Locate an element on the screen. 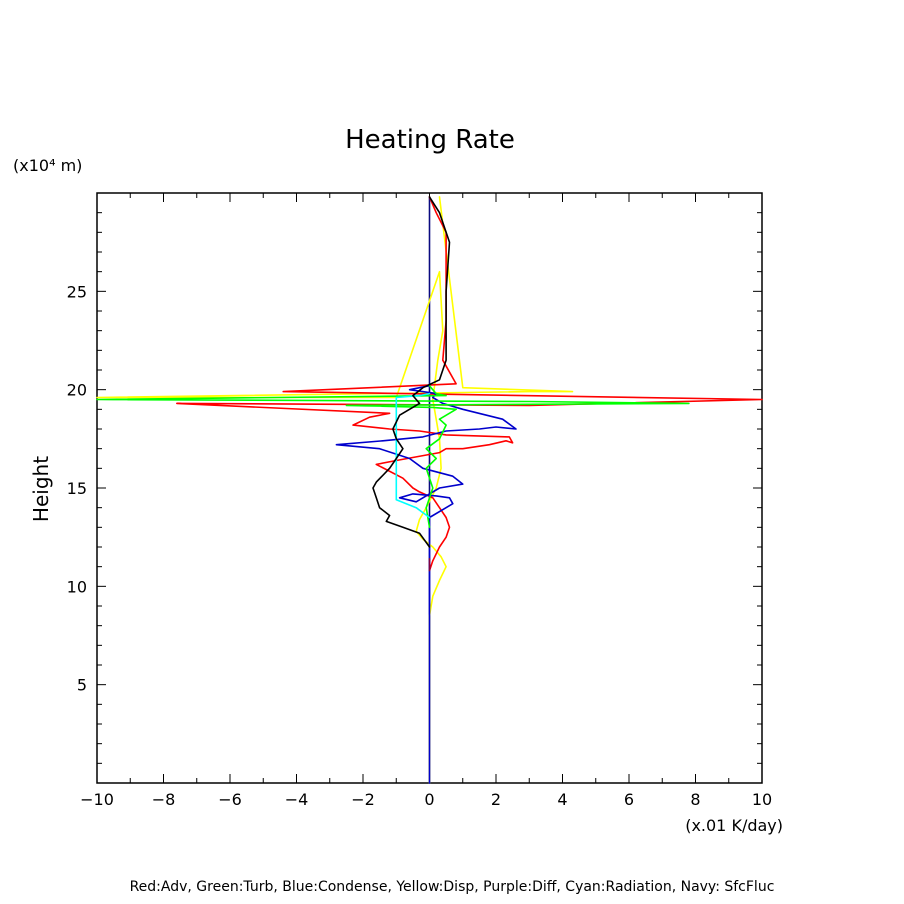 This screenshot has height=904, width=904. y-tick-label: 20 is located at coordinates (77, 390).